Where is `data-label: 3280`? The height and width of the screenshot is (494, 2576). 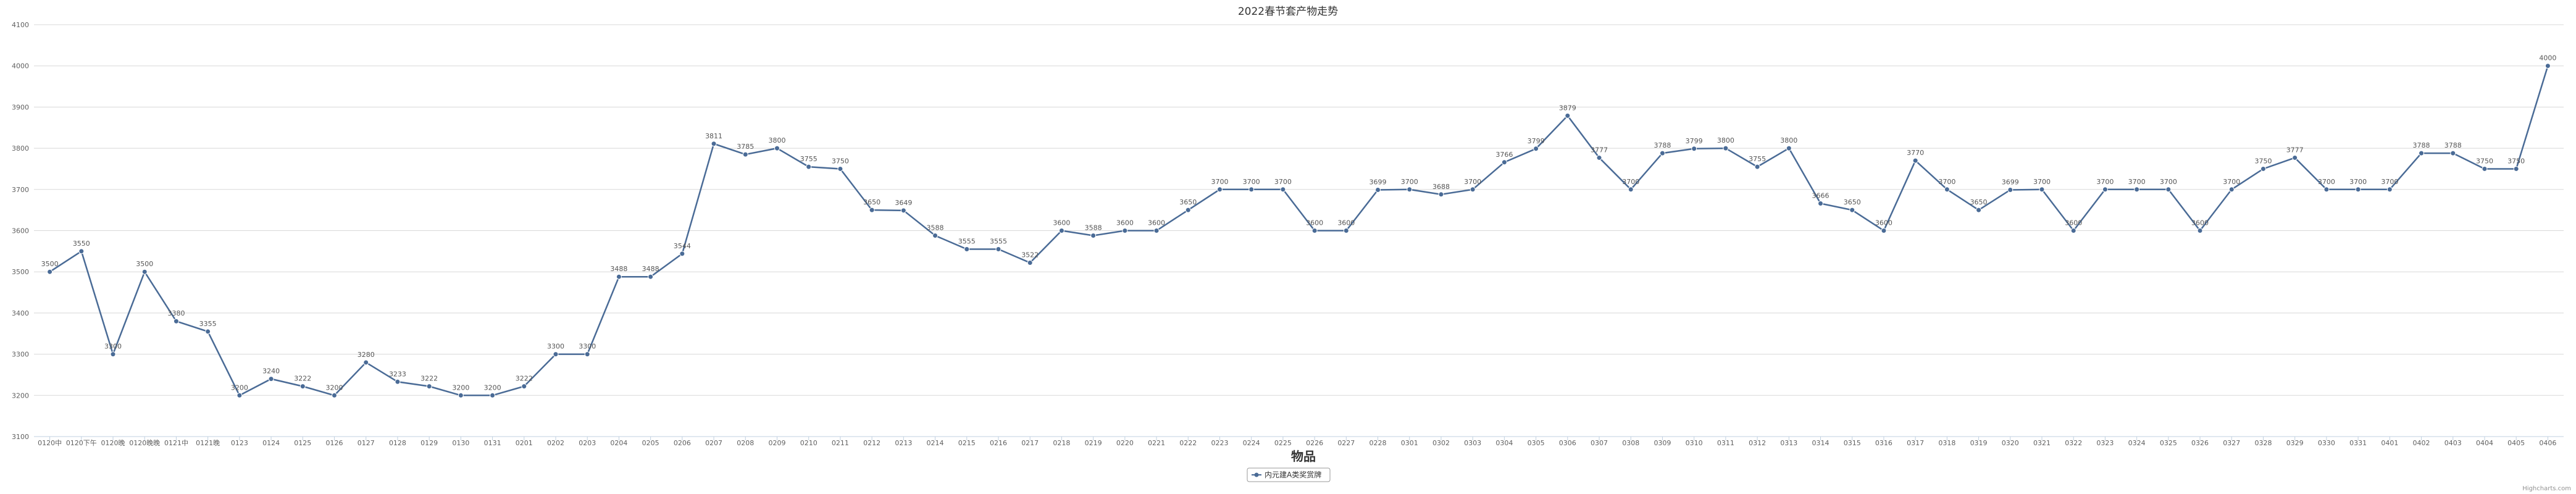
data-label: 3280 is located at coordinates (367, 355).